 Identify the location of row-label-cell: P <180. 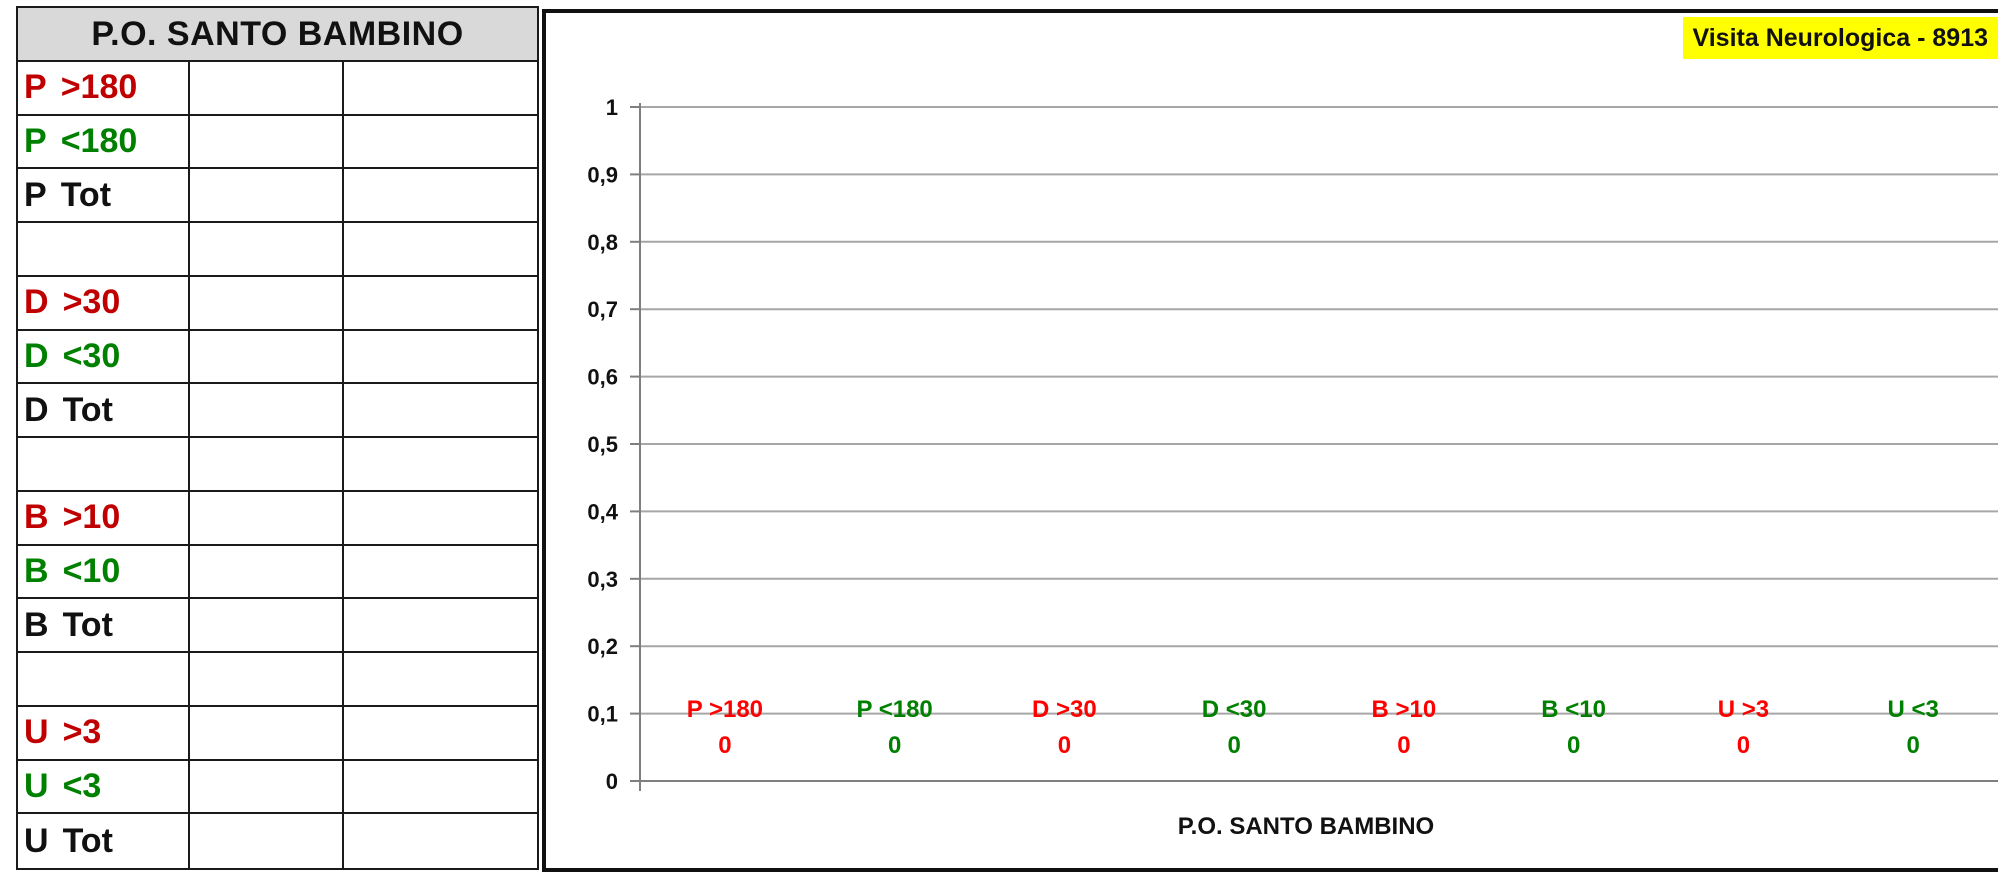
(104, 141).